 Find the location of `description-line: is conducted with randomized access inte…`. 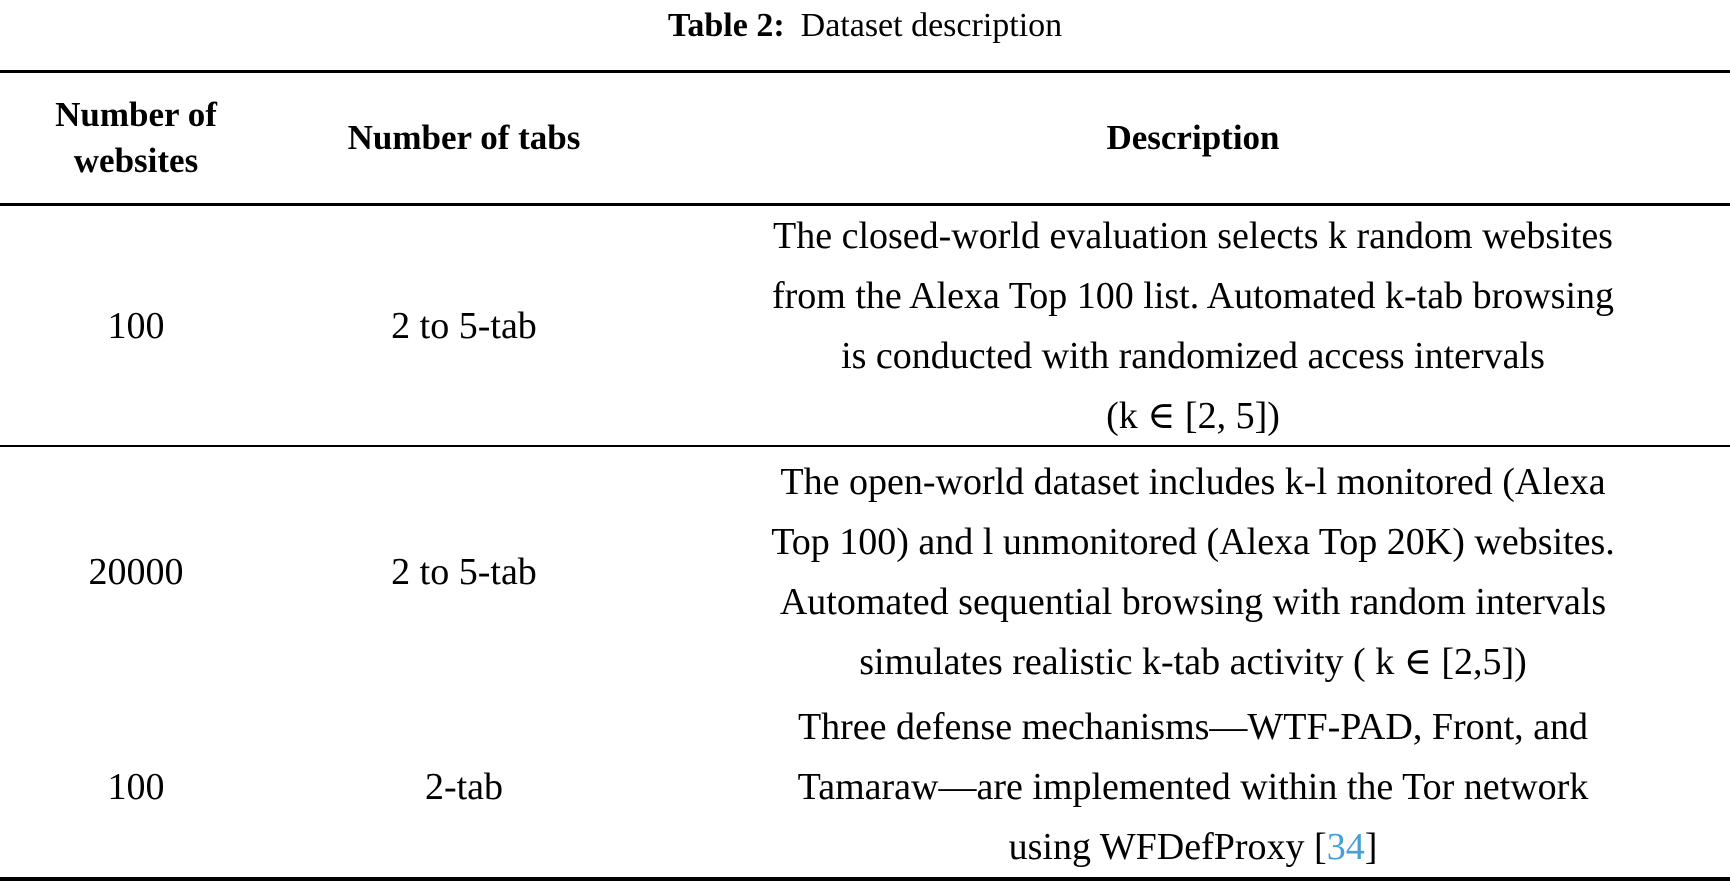

description-line: is conducted with randomized access inte… is located at coordinates (1193, 356).